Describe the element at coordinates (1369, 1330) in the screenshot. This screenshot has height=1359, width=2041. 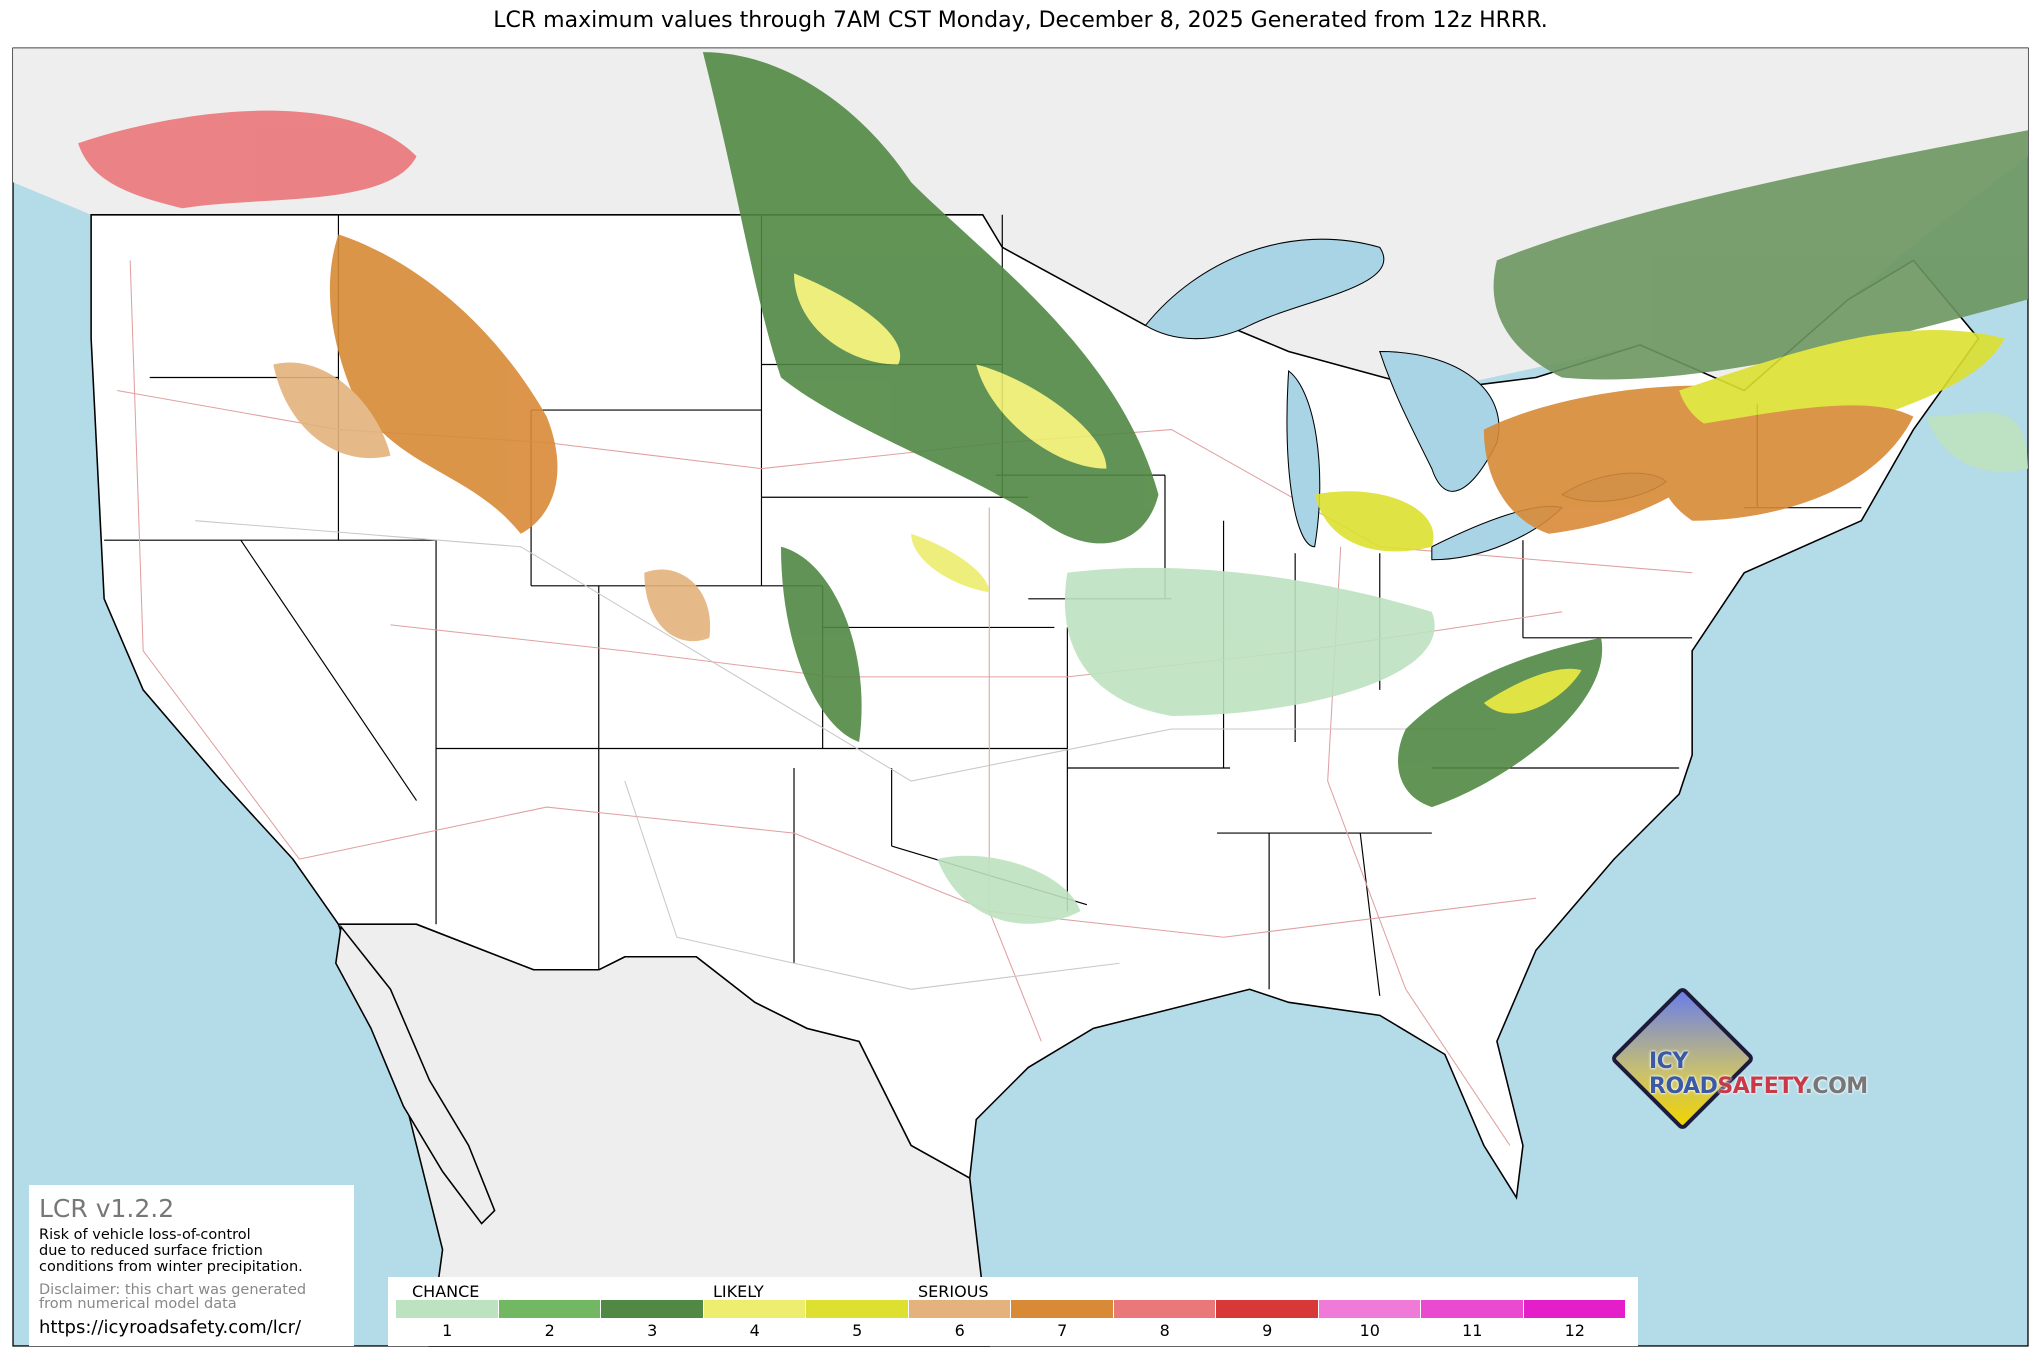
I see `legend-level-label: 10` at that location.